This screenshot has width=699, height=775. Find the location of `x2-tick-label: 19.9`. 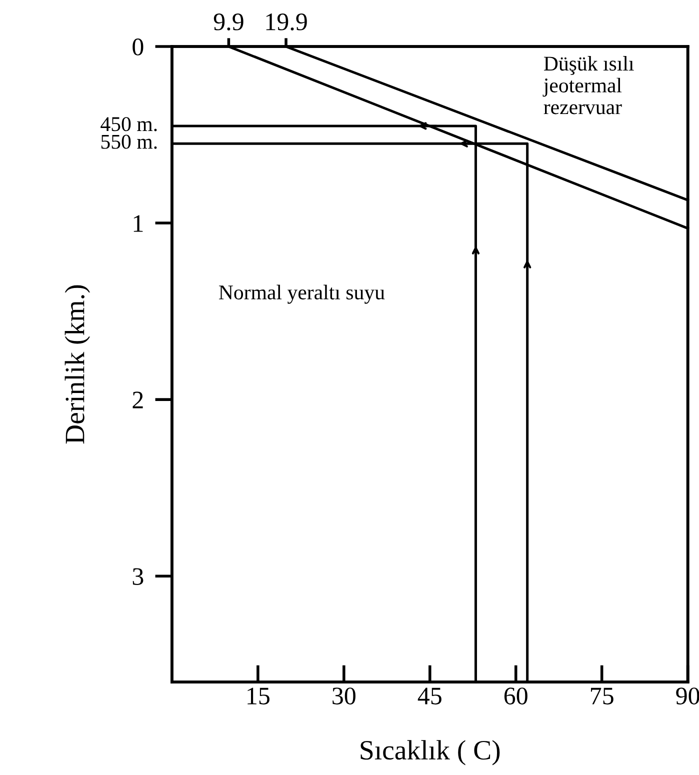

x2-tick-label: 19.9 is located at coordinates (286, 22).